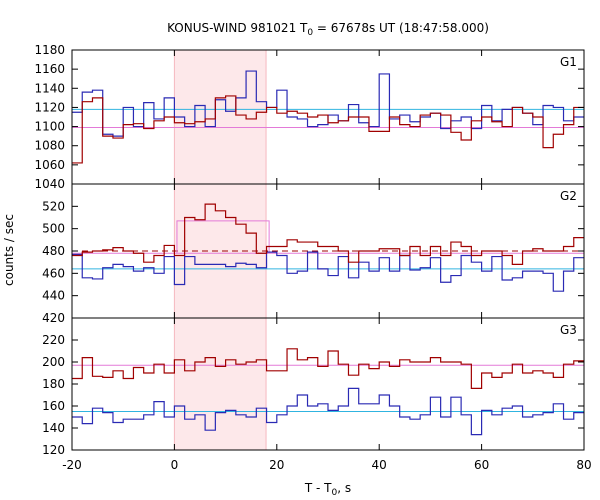  I want to click on shaded-interval, so click(220, 250).